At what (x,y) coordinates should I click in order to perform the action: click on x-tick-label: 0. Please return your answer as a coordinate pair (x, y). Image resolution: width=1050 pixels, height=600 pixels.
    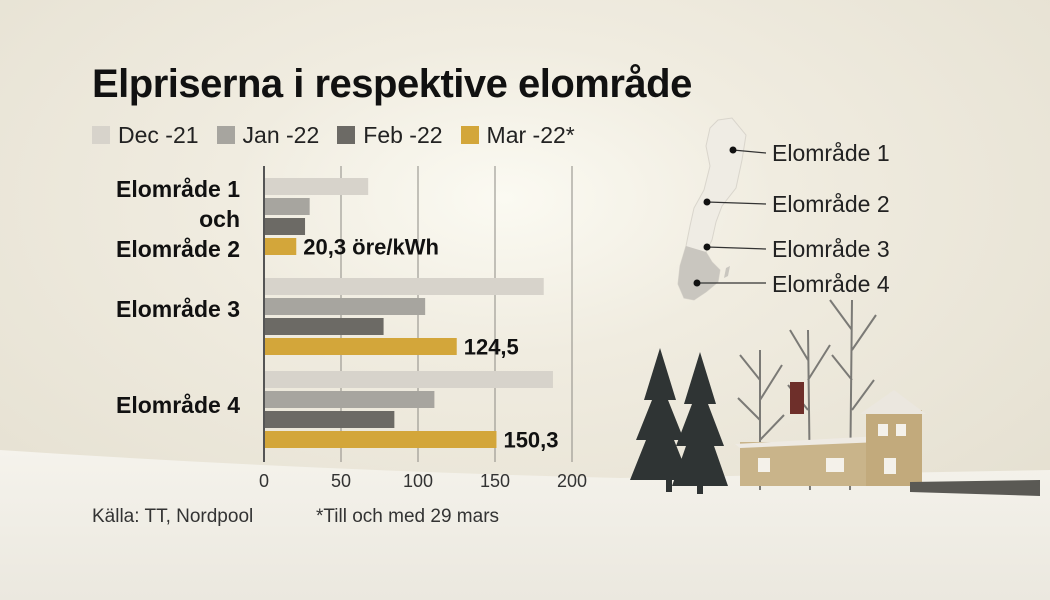
    Looking at the image, I should click on (264, 481).